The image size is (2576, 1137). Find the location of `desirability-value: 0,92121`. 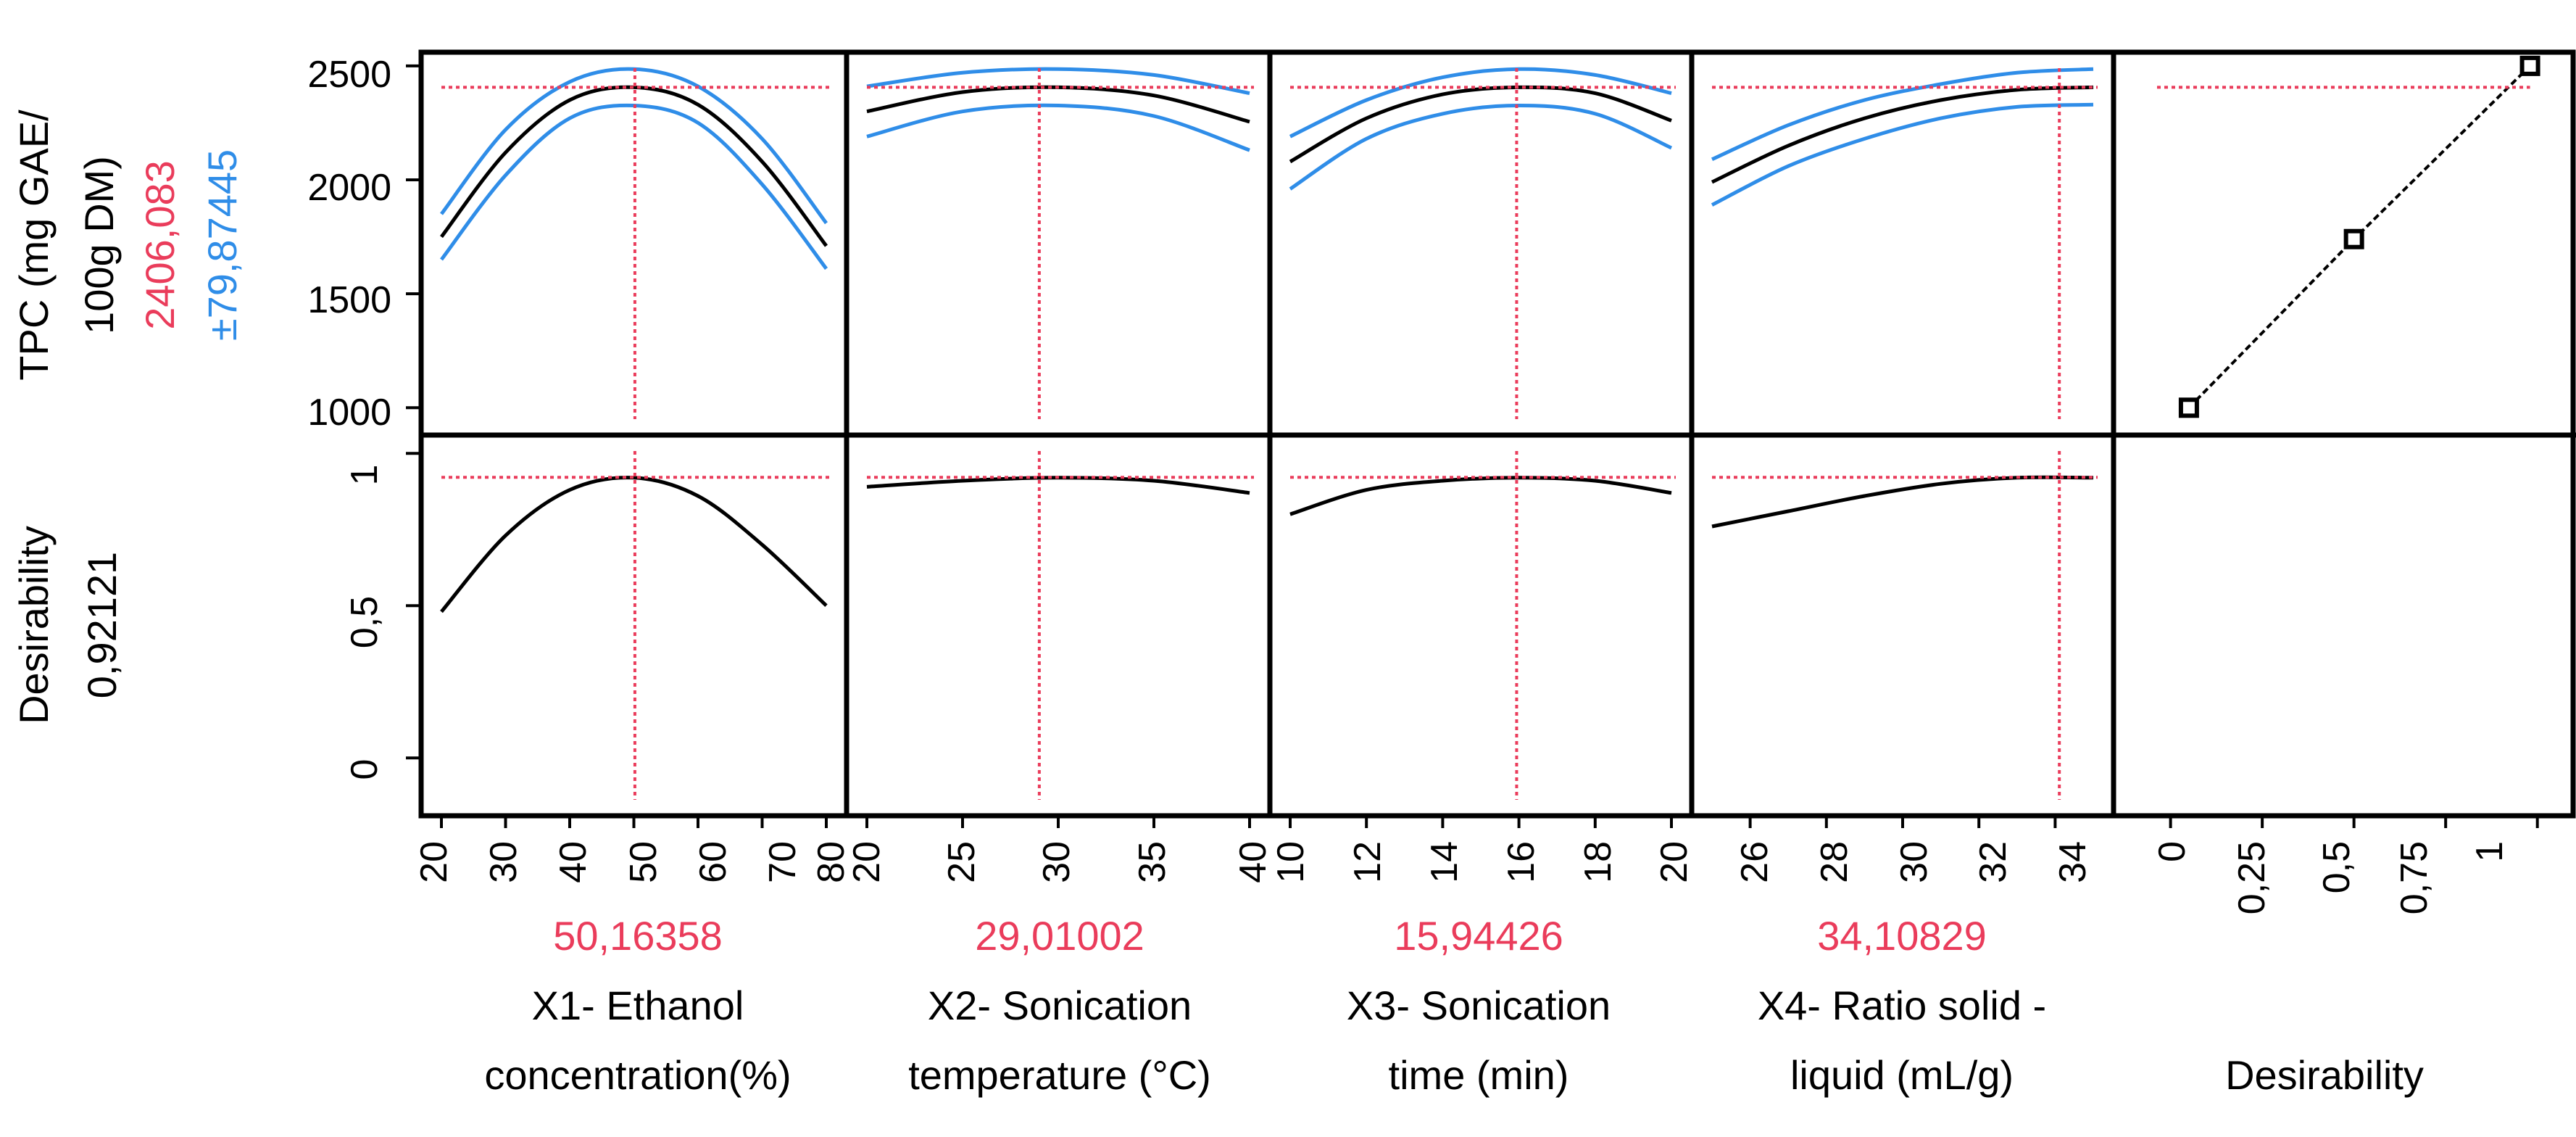

desirability-value: 0,92121 is located at coordinates (102, 625).